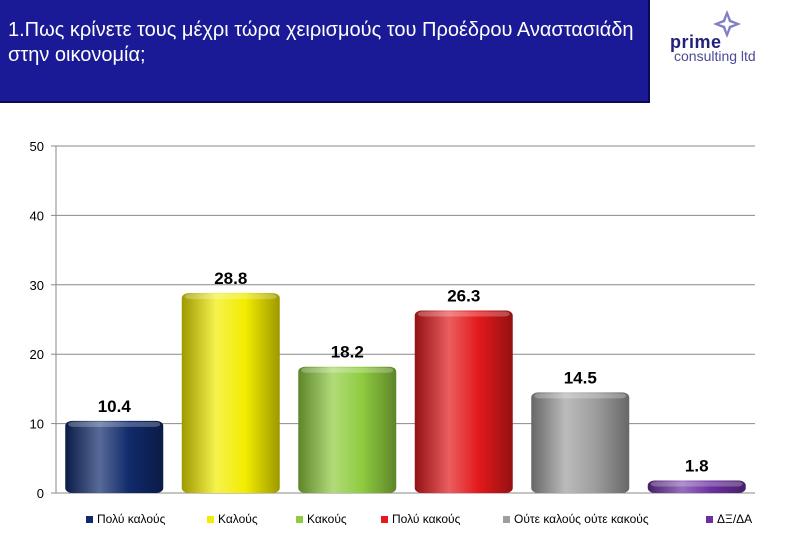  Describe the element at coordinates (238, 519) in the screenshot. I see `legend-label: Καλούς` at that location.